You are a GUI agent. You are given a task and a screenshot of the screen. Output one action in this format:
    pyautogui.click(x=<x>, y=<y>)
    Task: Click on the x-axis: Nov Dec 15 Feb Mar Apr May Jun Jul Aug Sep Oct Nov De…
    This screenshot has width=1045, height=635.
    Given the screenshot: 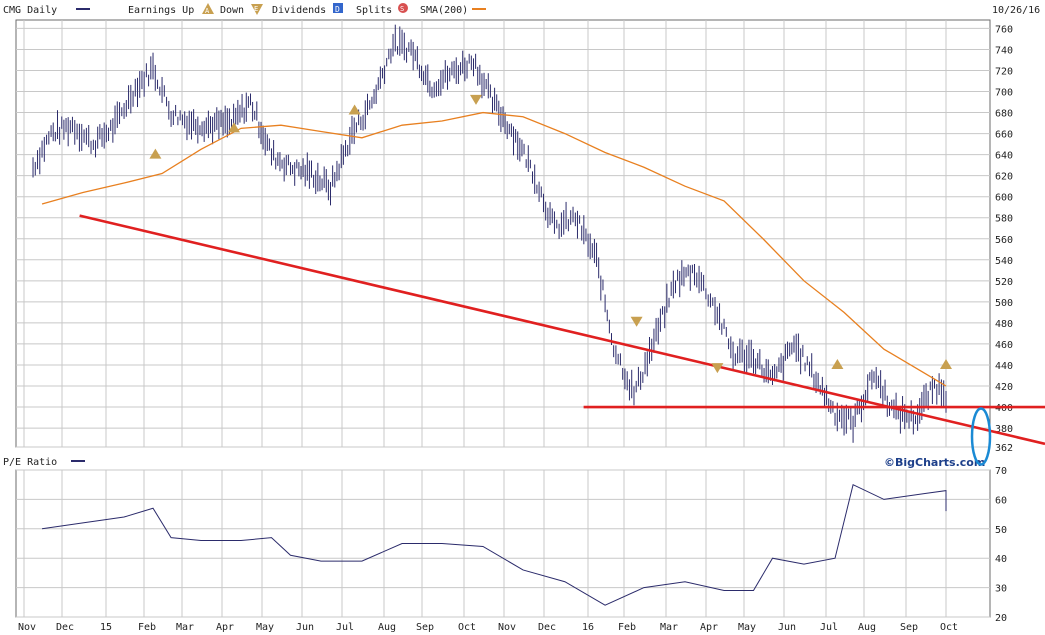 What is the action you would take?
    pyautogui.click(x=488, y=627)
    